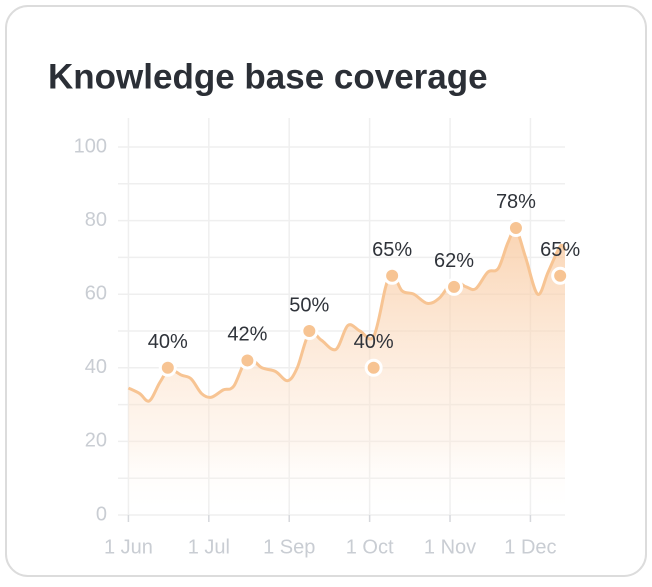  I want to click on y-tick-label: 40, so click(96, 367).